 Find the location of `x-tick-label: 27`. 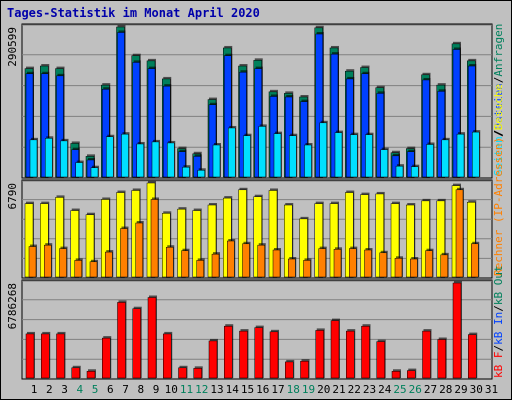

x-tick-label: 27 is located at coordinates (430, 389).